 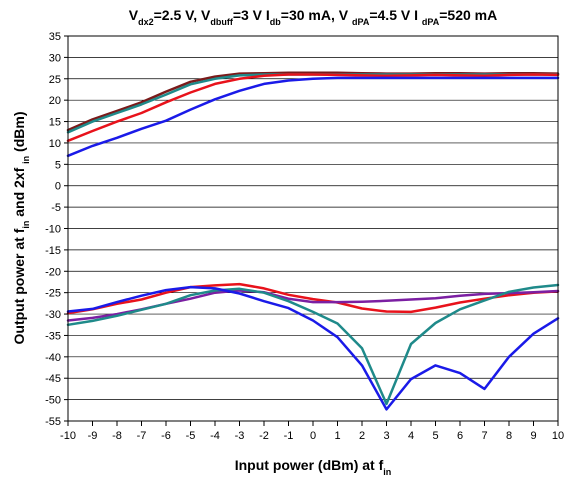 I want to click on y-axis-label: Output power at fin and 2xf in (dBm), so click(x=21, y=227).